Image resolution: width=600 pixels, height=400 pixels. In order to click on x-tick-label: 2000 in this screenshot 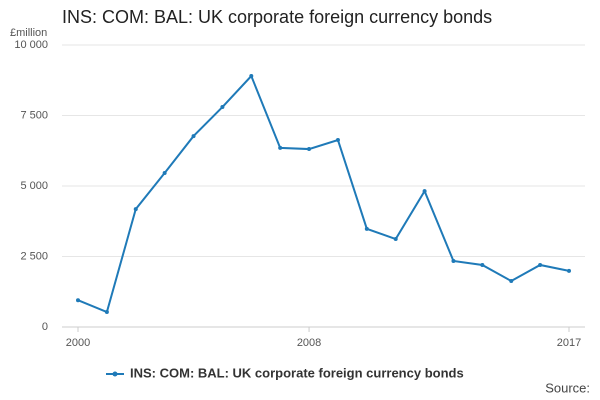, I will do `click(78, 343)`.